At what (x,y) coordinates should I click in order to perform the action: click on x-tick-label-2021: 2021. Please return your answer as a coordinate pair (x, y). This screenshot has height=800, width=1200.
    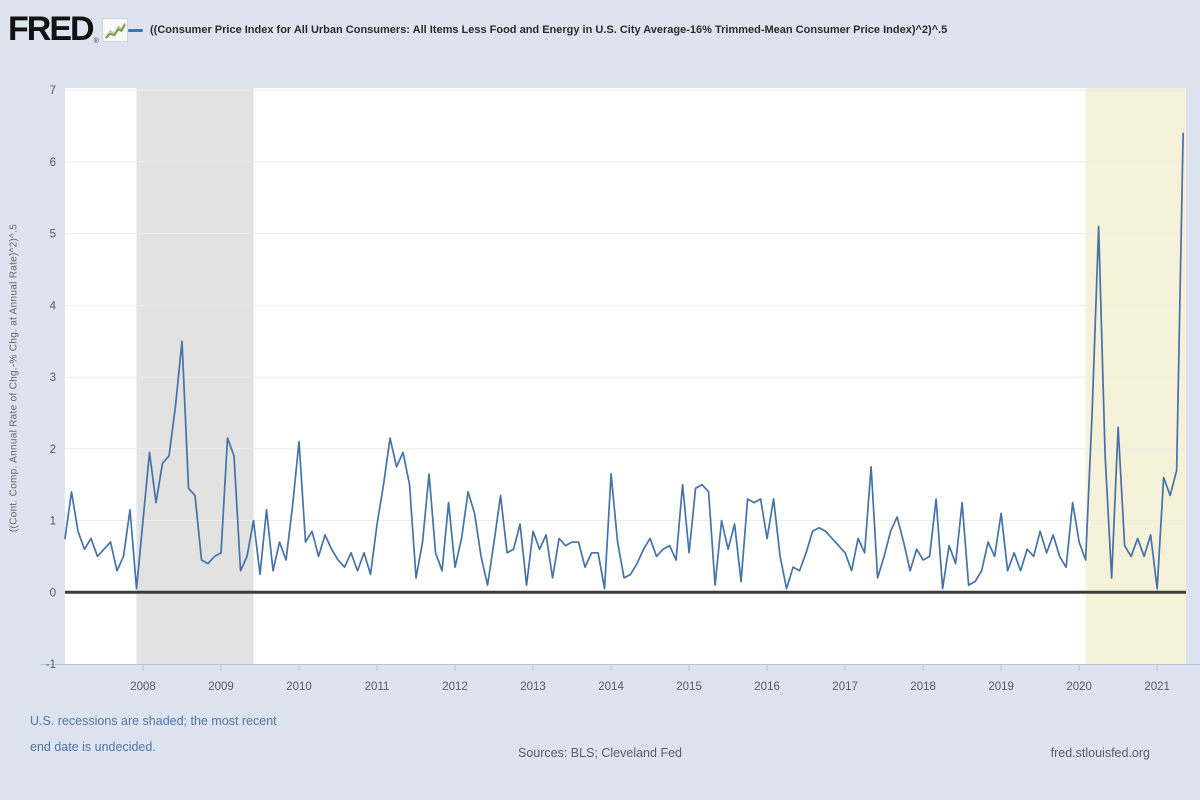
    Looking at the image, I should click on (1157, 687).